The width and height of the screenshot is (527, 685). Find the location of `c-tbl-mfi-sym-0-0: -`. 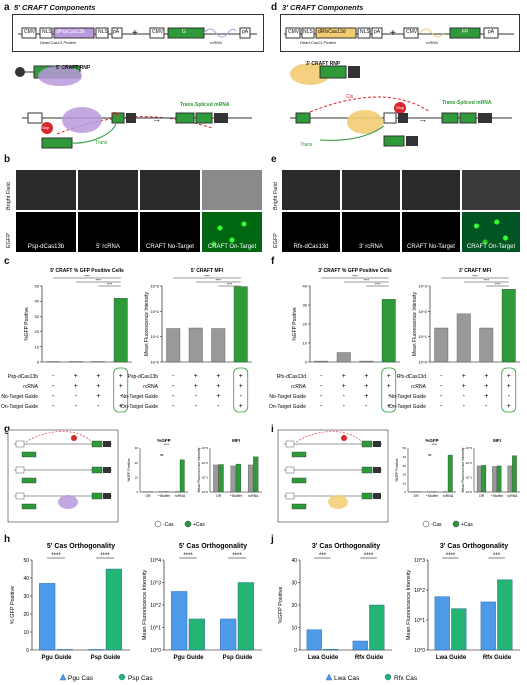

c-tbl-mfi-sym-0-0: - is located at coordinates (173, 376).